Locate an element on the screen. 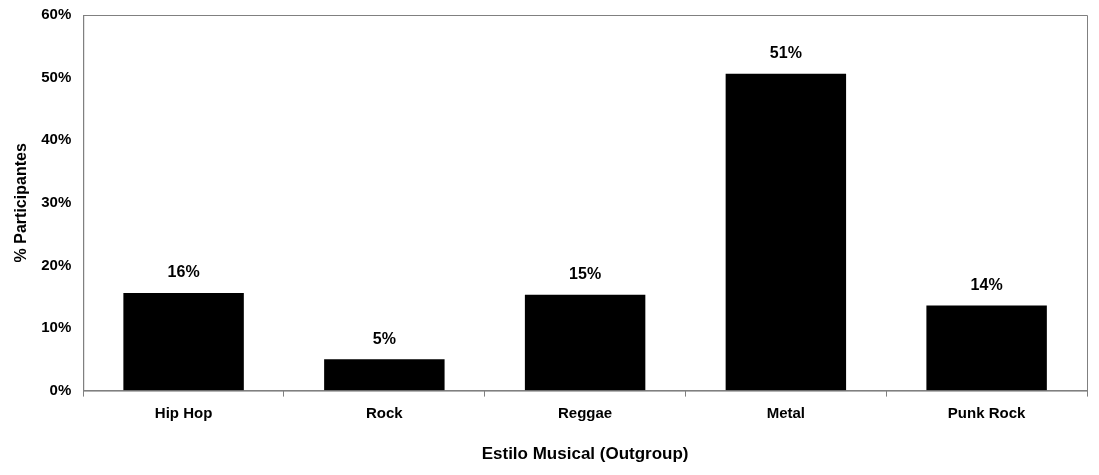 The height and width of the screenshot is (475, 1099). data-label: 16% is located at coordinates (183, 272).